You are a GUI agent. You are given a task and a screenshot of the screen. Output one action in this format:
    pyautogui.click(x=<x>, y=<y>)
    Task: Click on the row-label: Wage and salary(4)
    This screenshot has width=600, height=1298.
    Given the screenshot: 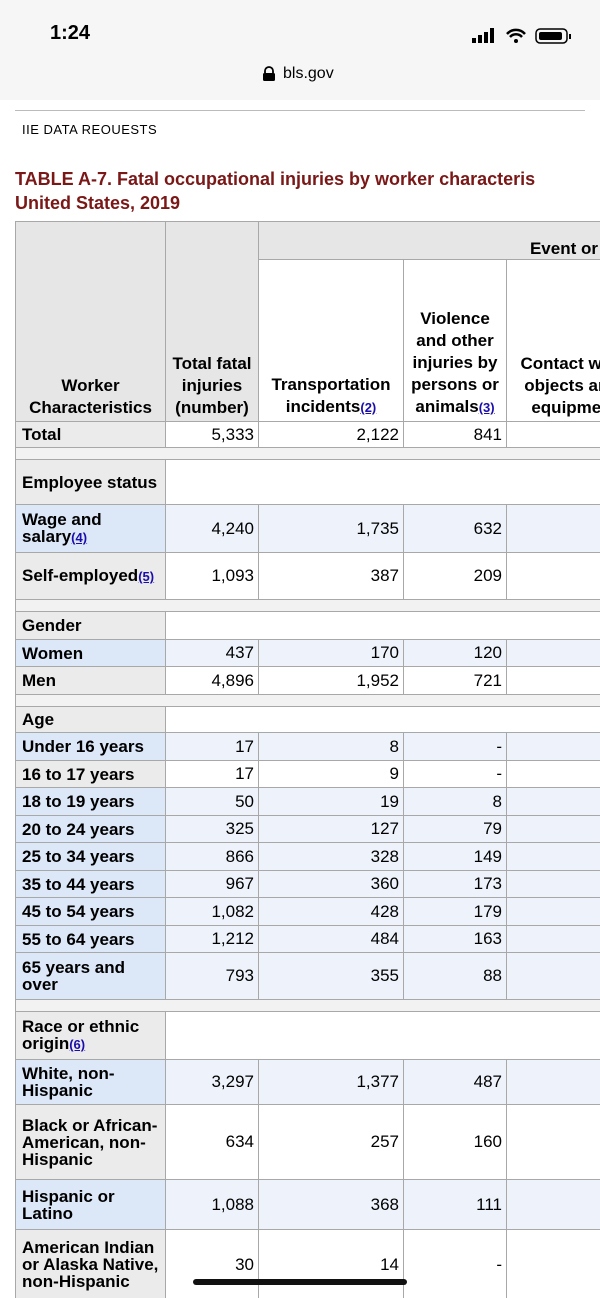 What is the action you would take?
    pyautogui.click(x=90, y=528)
    